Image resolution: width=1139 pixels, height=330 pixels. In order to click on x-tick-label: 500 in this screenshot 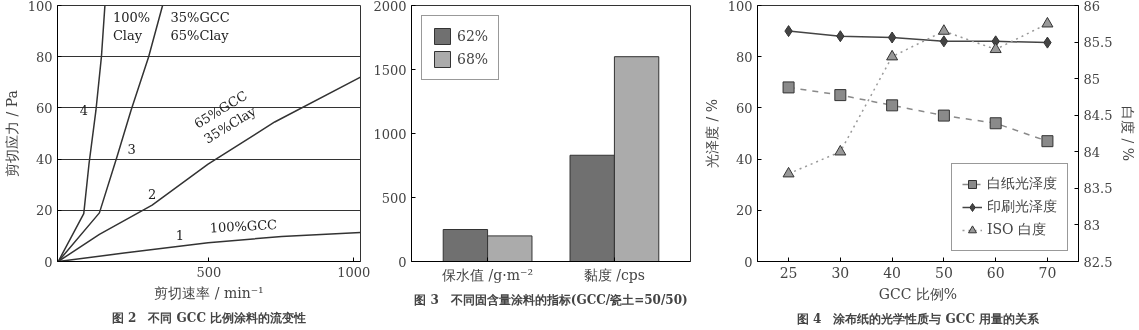, I will do `click(209, 272)`.